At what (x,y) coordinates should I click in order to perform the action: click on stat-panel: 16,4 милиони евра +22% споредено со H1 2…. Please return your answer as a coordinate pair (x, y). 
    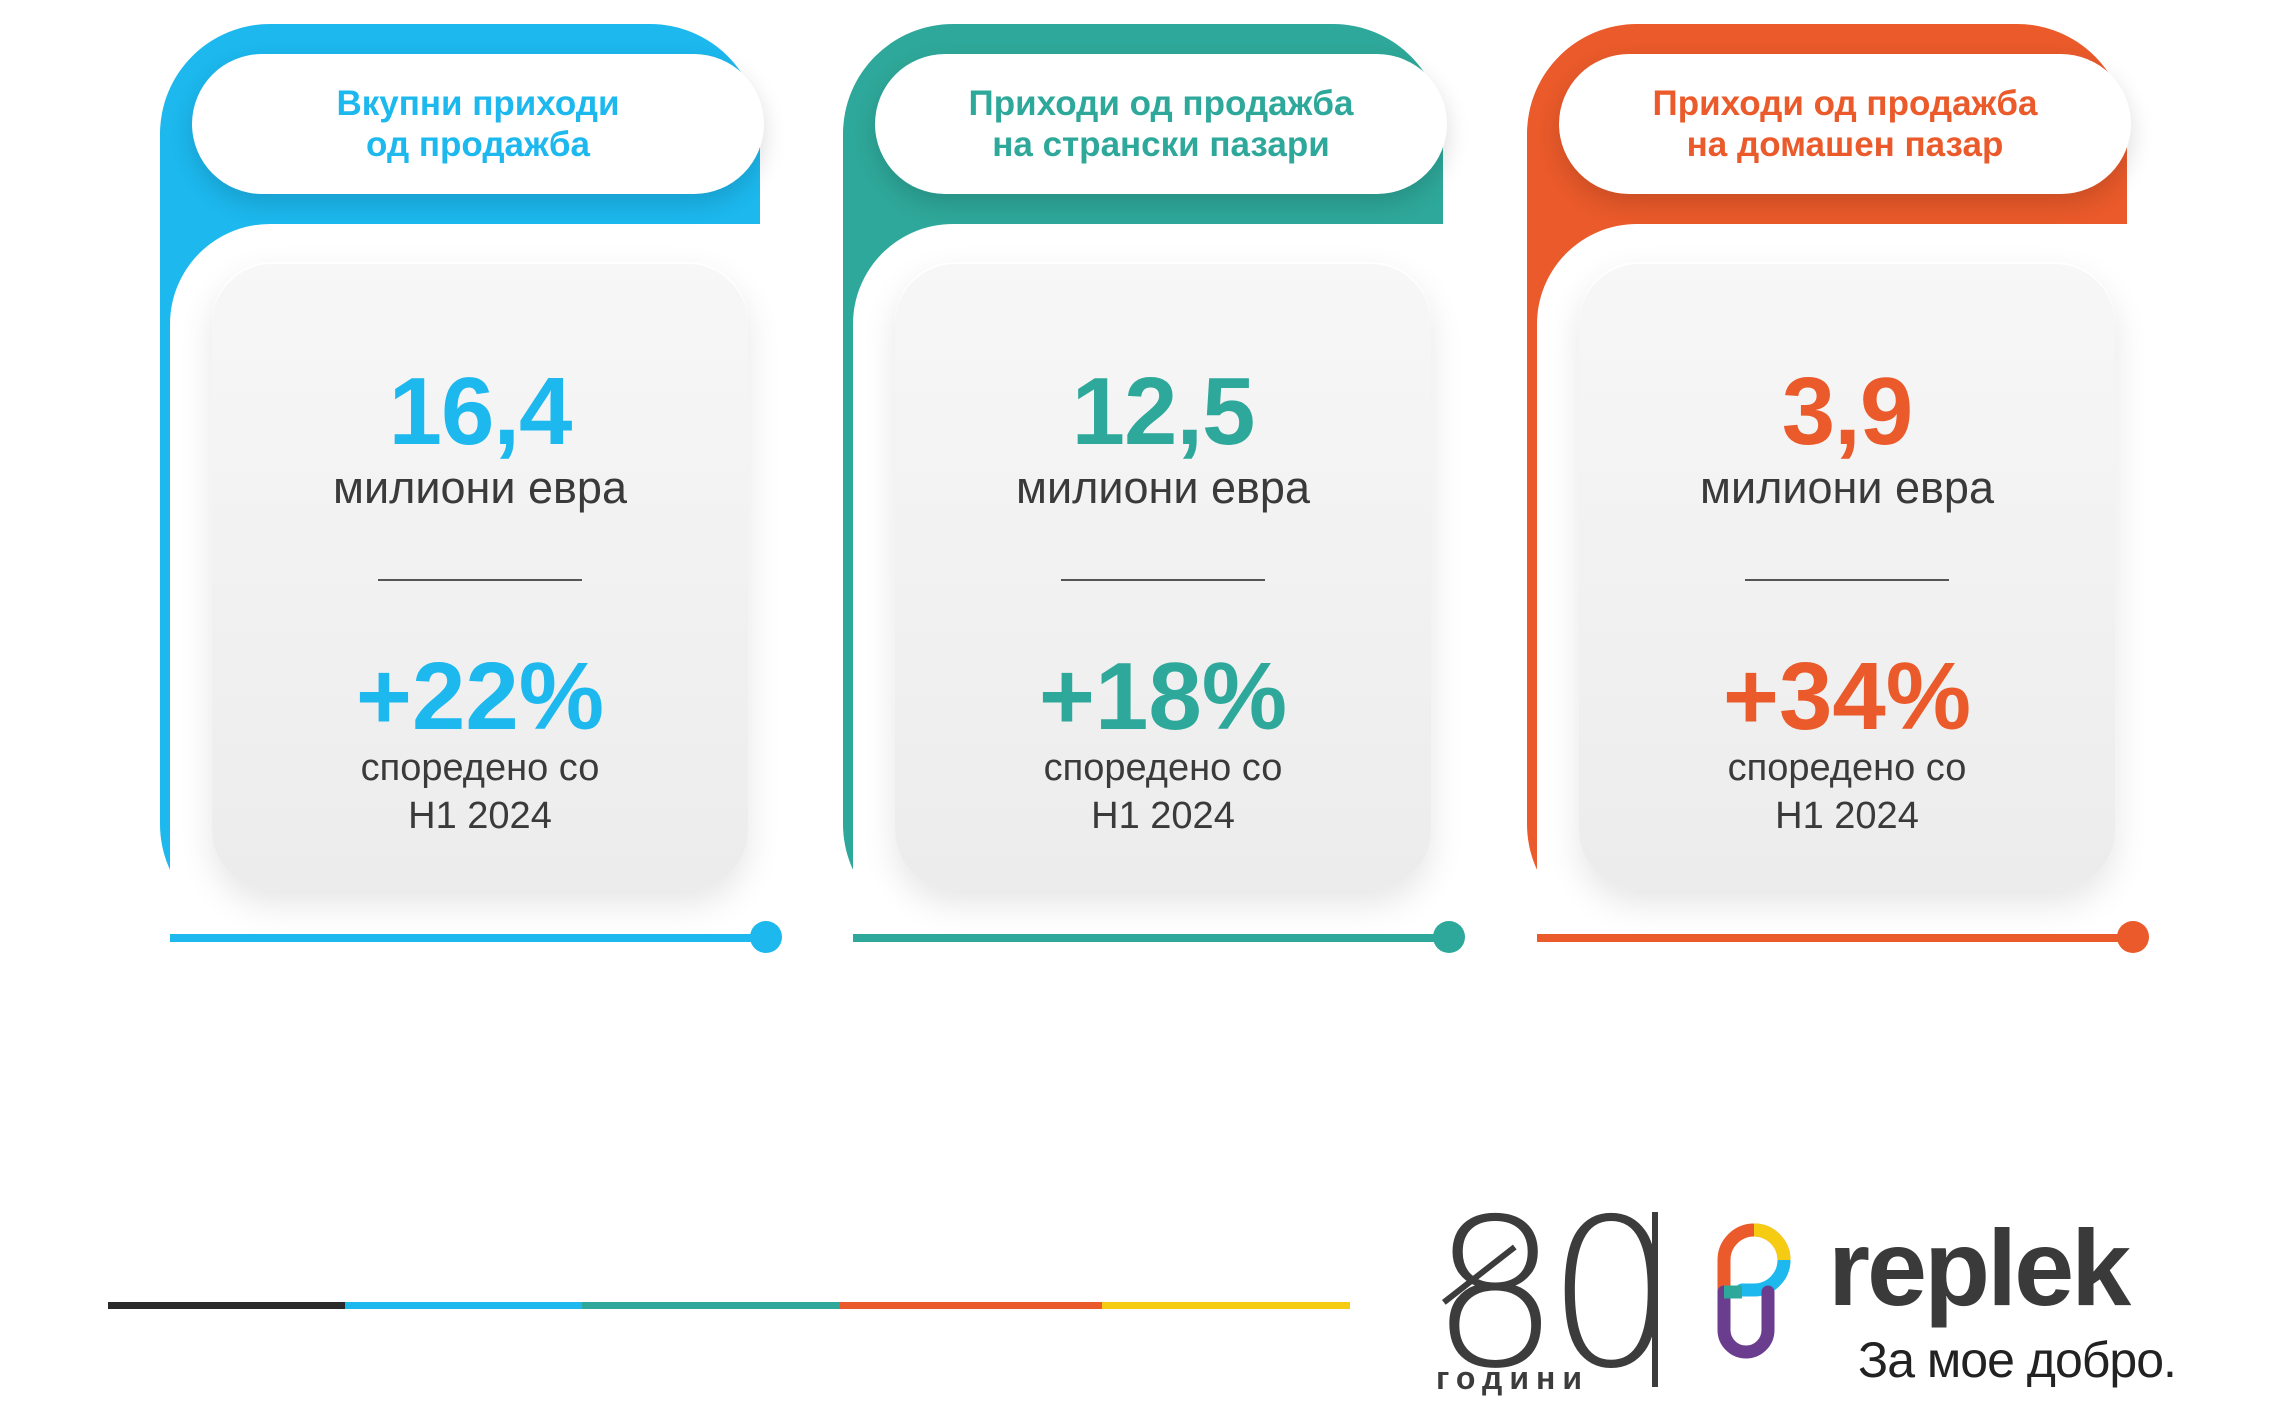
    Looking at the image, I should click on (480, 576).